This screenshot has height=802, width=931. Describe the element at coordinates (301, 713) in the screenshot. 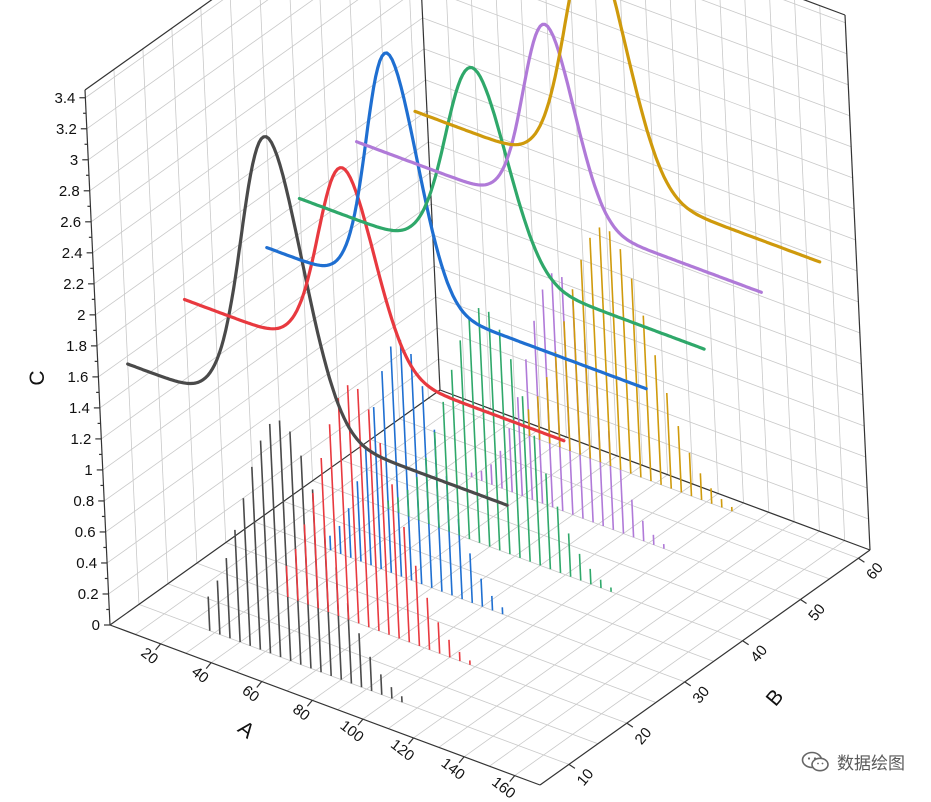

I see `a-axis-tick-label: 80` at that location.